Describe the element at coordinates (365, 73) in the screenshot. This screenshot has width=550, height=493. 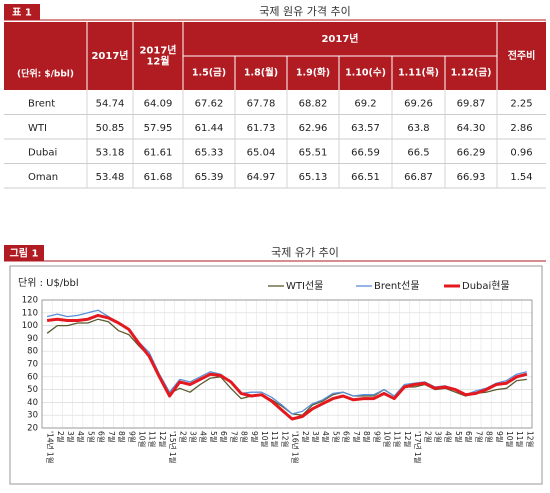
I see `header-cell: 1.10(수)` at that location.